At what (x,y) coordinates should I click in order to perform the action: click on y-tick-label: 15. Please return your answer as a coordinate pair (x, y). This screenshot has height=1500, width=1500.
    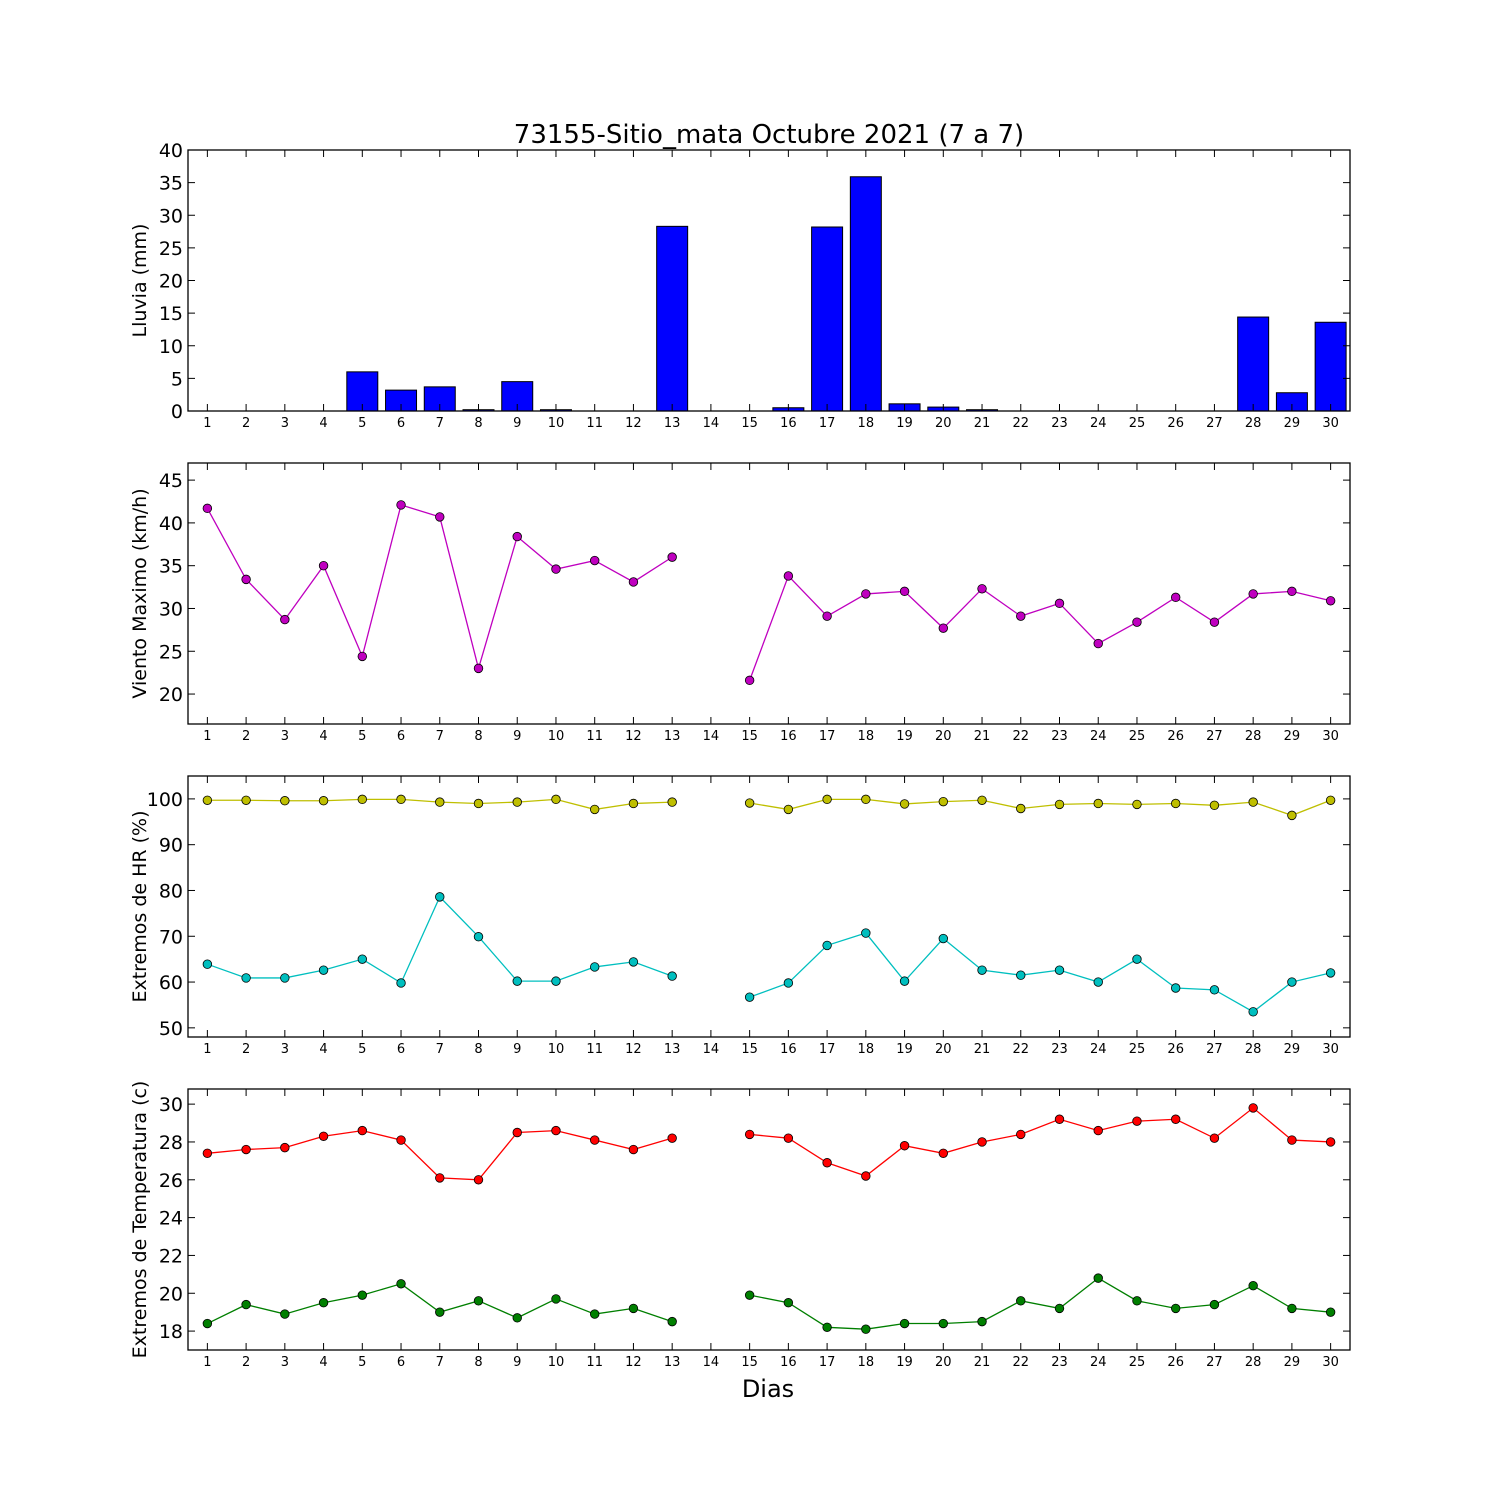
    Looking at the image, I should click on (171, 314).